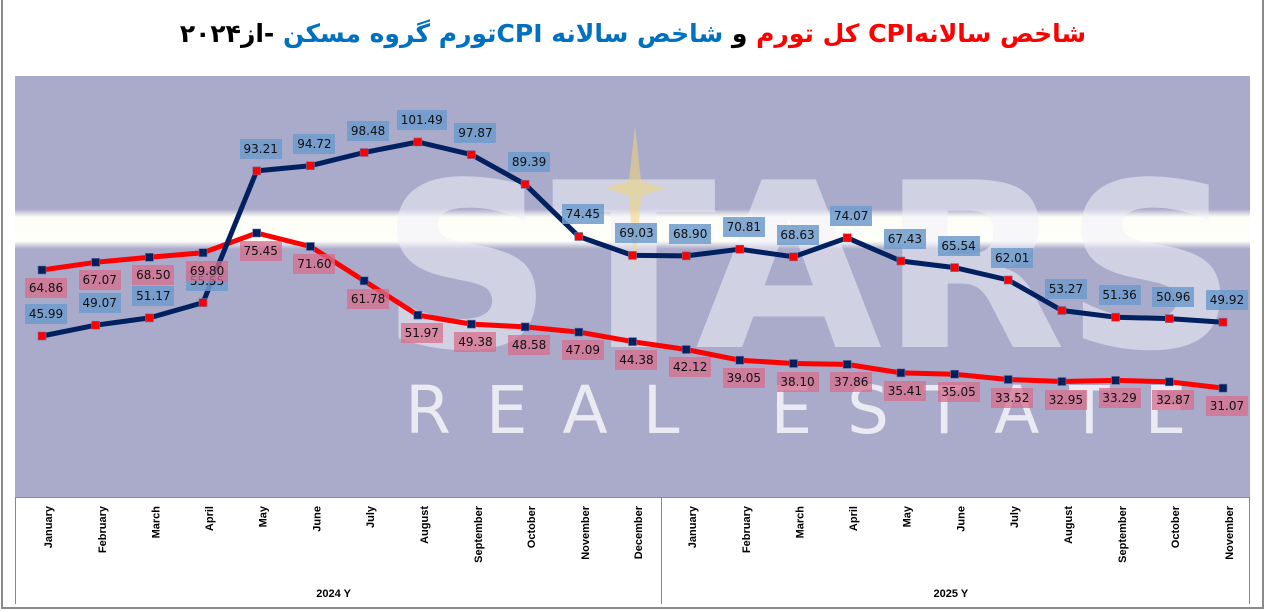 Image resolution: width=1266 pixels, height=612 pixels. What do you see at coordinates (904, 239) in the screenshot?
I see `housing-data-label: 67.43` at bounding box center [904, 239].